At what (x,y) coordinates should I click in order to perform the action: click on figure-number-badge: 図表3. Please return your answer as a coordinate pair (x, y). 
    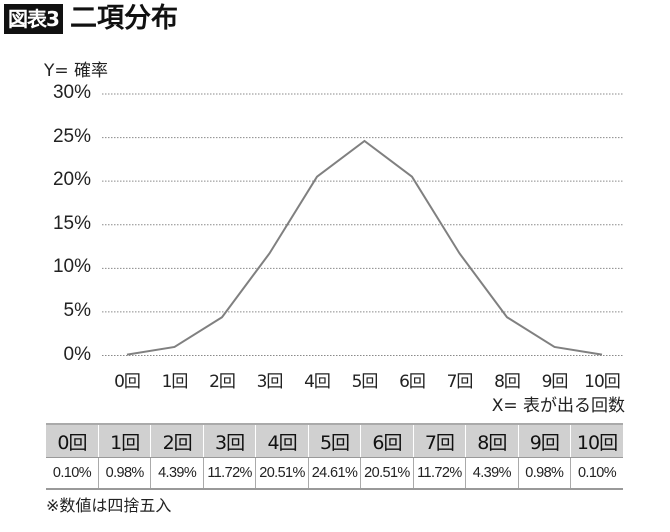
    Looking at the image, I should click on (33, 19).